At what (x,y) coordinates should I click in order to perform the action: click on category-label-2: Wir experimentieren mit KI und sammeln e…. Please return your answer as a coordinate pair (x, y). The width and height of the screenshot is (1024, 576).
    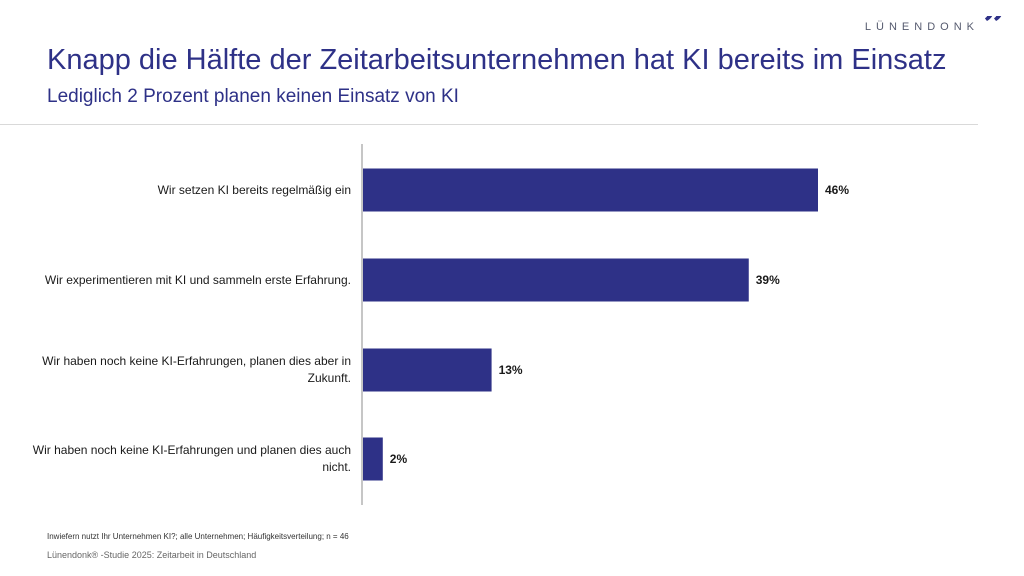
    Looking at the image, I should click on (197, 279).